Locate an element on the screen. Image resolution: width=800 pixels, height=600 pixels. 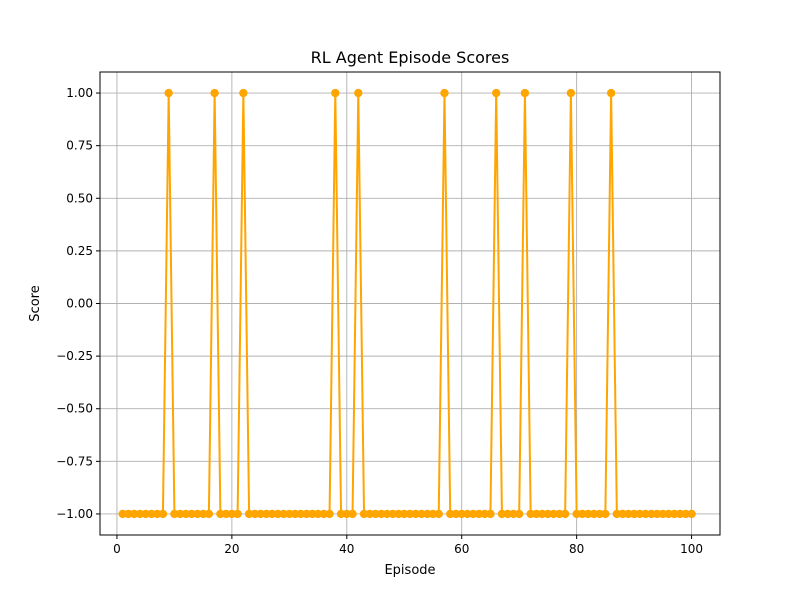
y-tick-label: −0.25 is located at coordinates (74, 356).